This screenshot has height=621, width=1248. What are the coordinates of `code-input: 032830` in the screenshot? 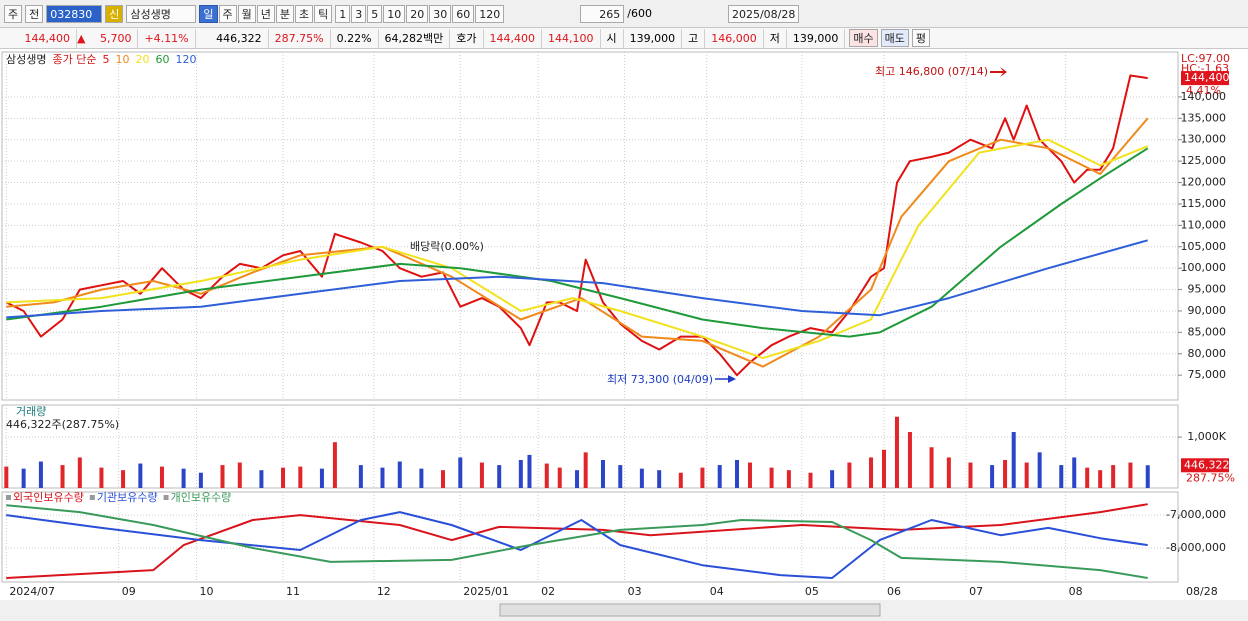 It's located at (74, 13).